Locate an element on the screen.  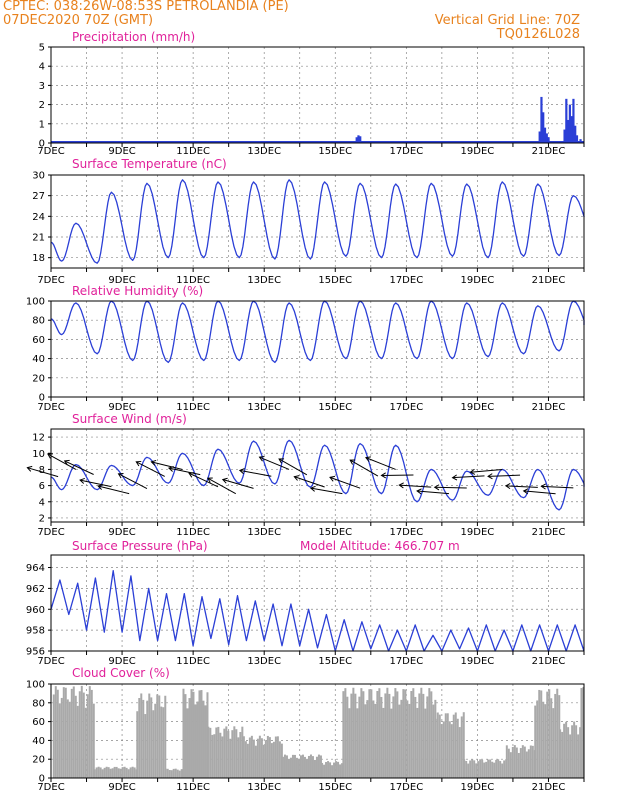
x-tick-label: 7DEC is located at coordinates (50, 661).